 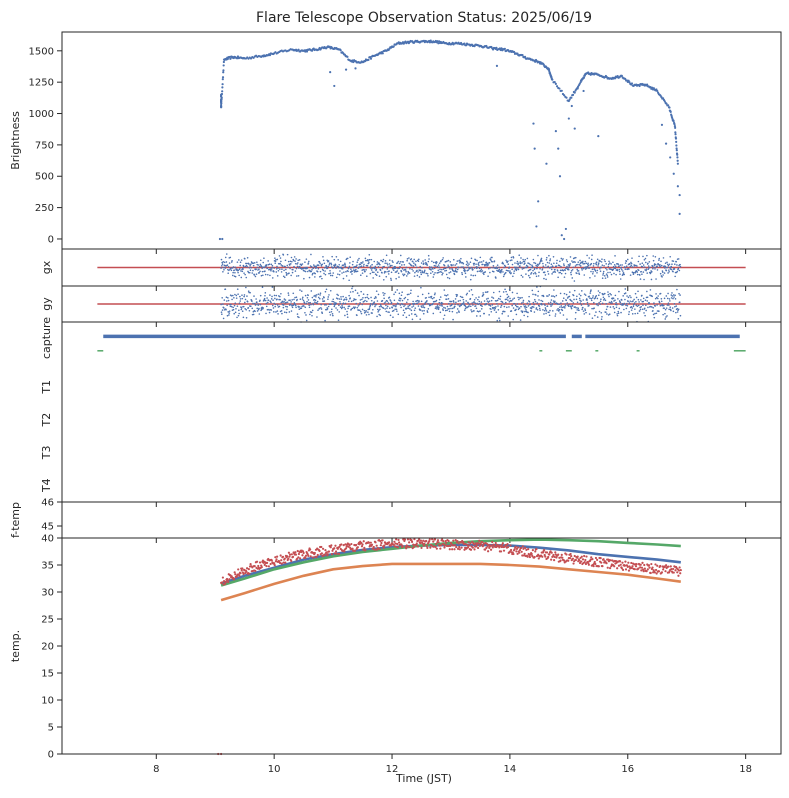 What do you see at coordinates (47, 701) in the screenshot?
I see `y-tick-label: 10` at bounding box center [47, 701].